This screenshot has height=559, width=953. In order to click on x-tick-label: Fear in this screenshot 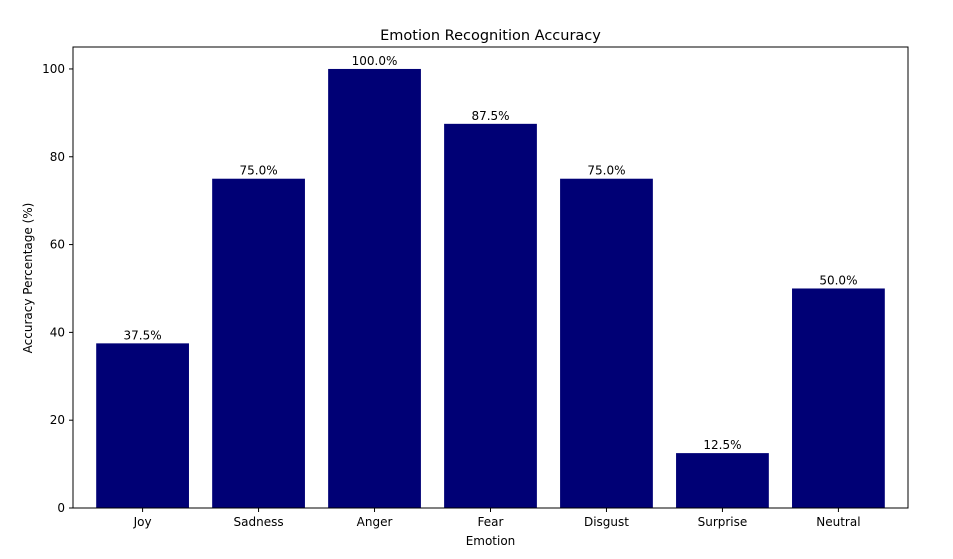, I will do `click(491, 522)`.